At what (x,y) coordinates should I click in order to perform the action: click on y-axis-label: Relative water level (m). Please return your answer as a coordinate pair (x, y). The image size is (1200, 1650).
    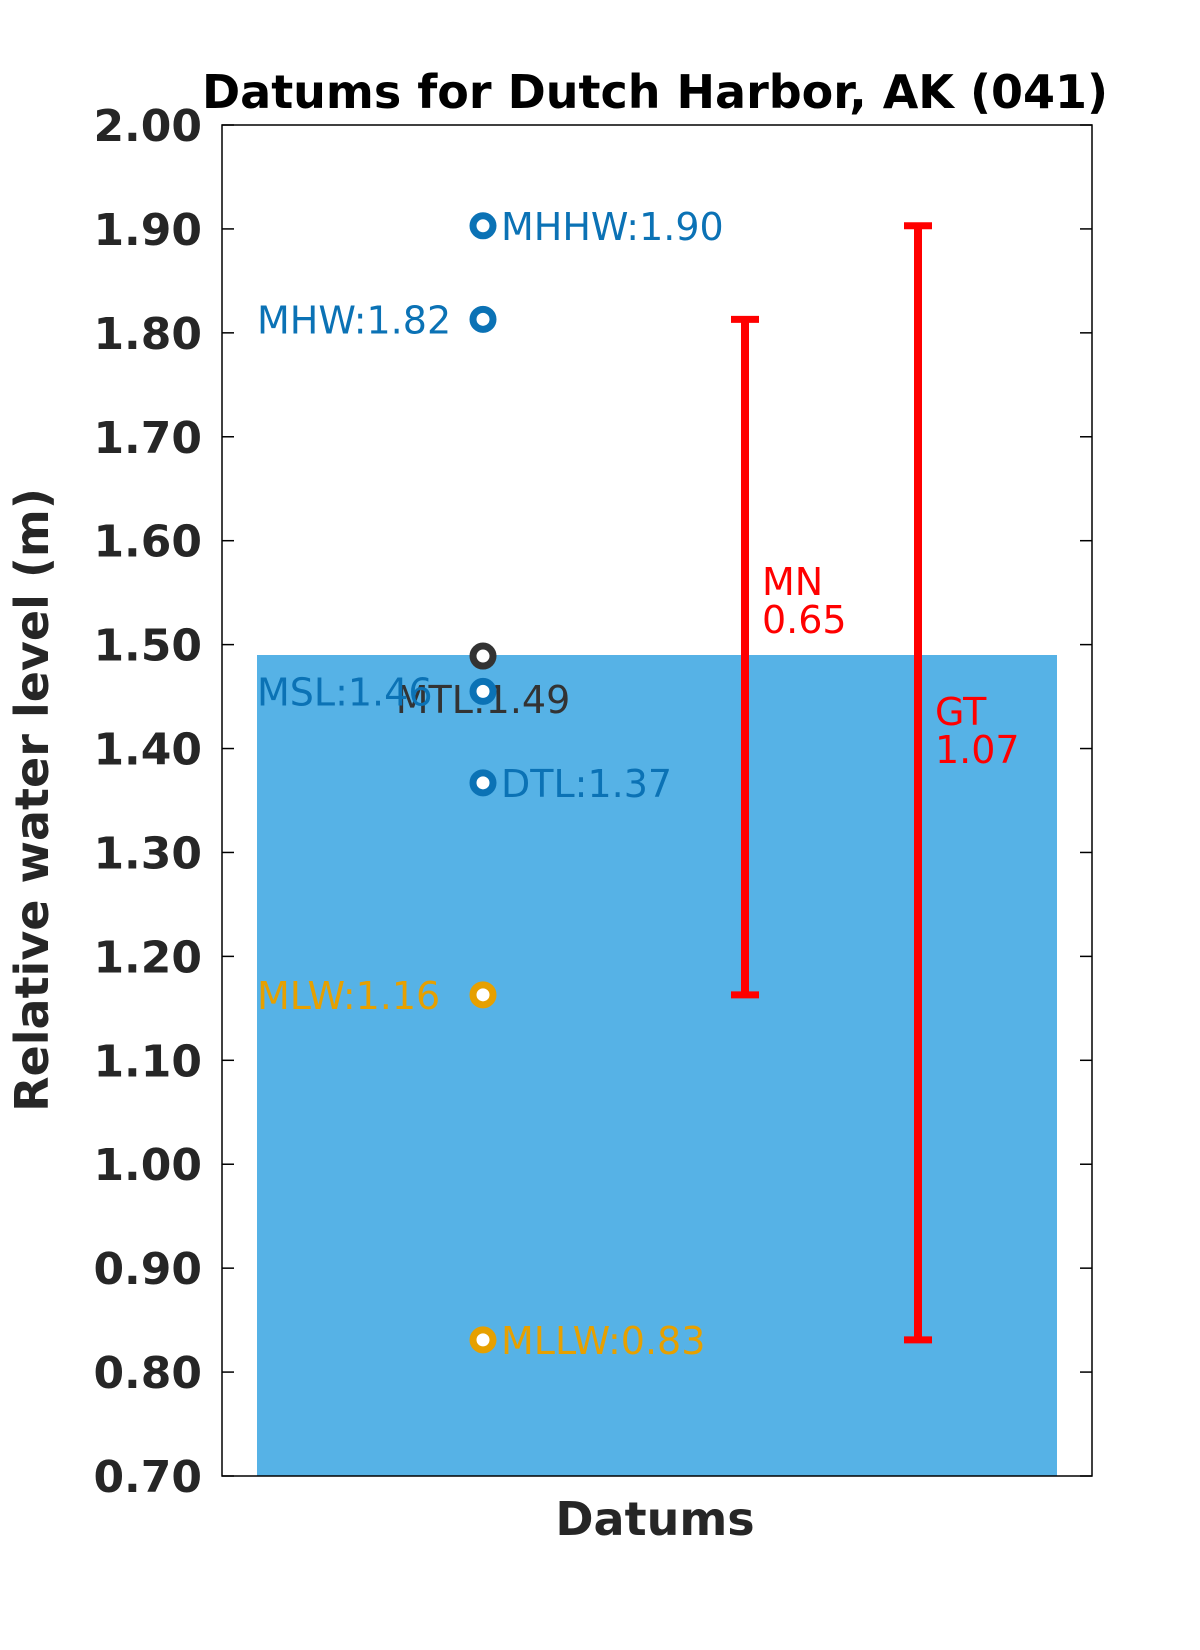
    Looking at the image, I should click on (32, 800).